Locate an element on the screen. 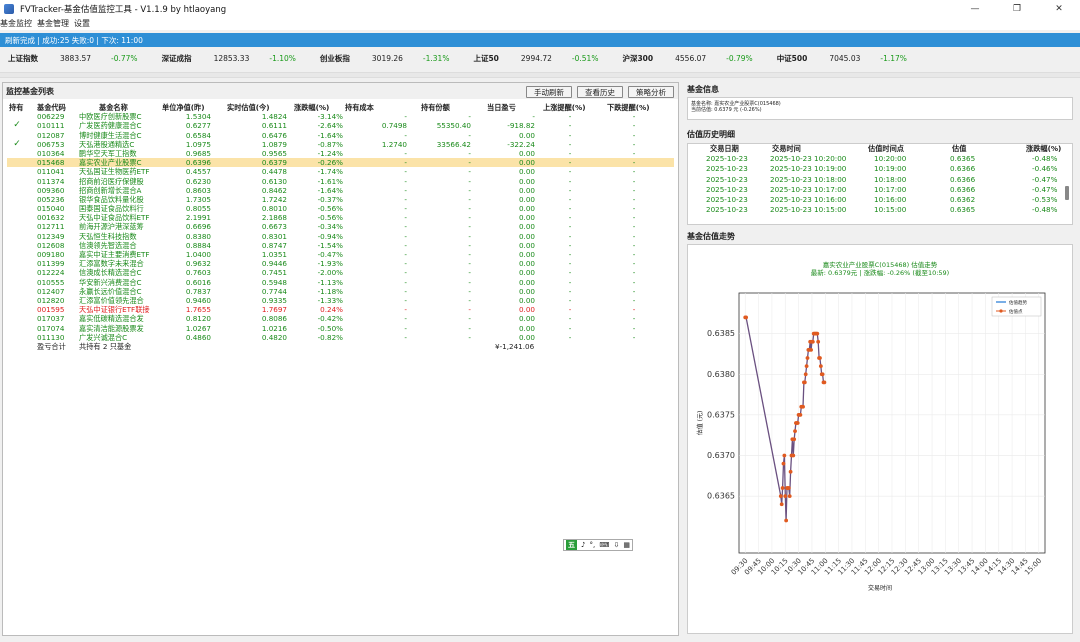  cell-pct: -1.24% is located at coordinates (330, 153).